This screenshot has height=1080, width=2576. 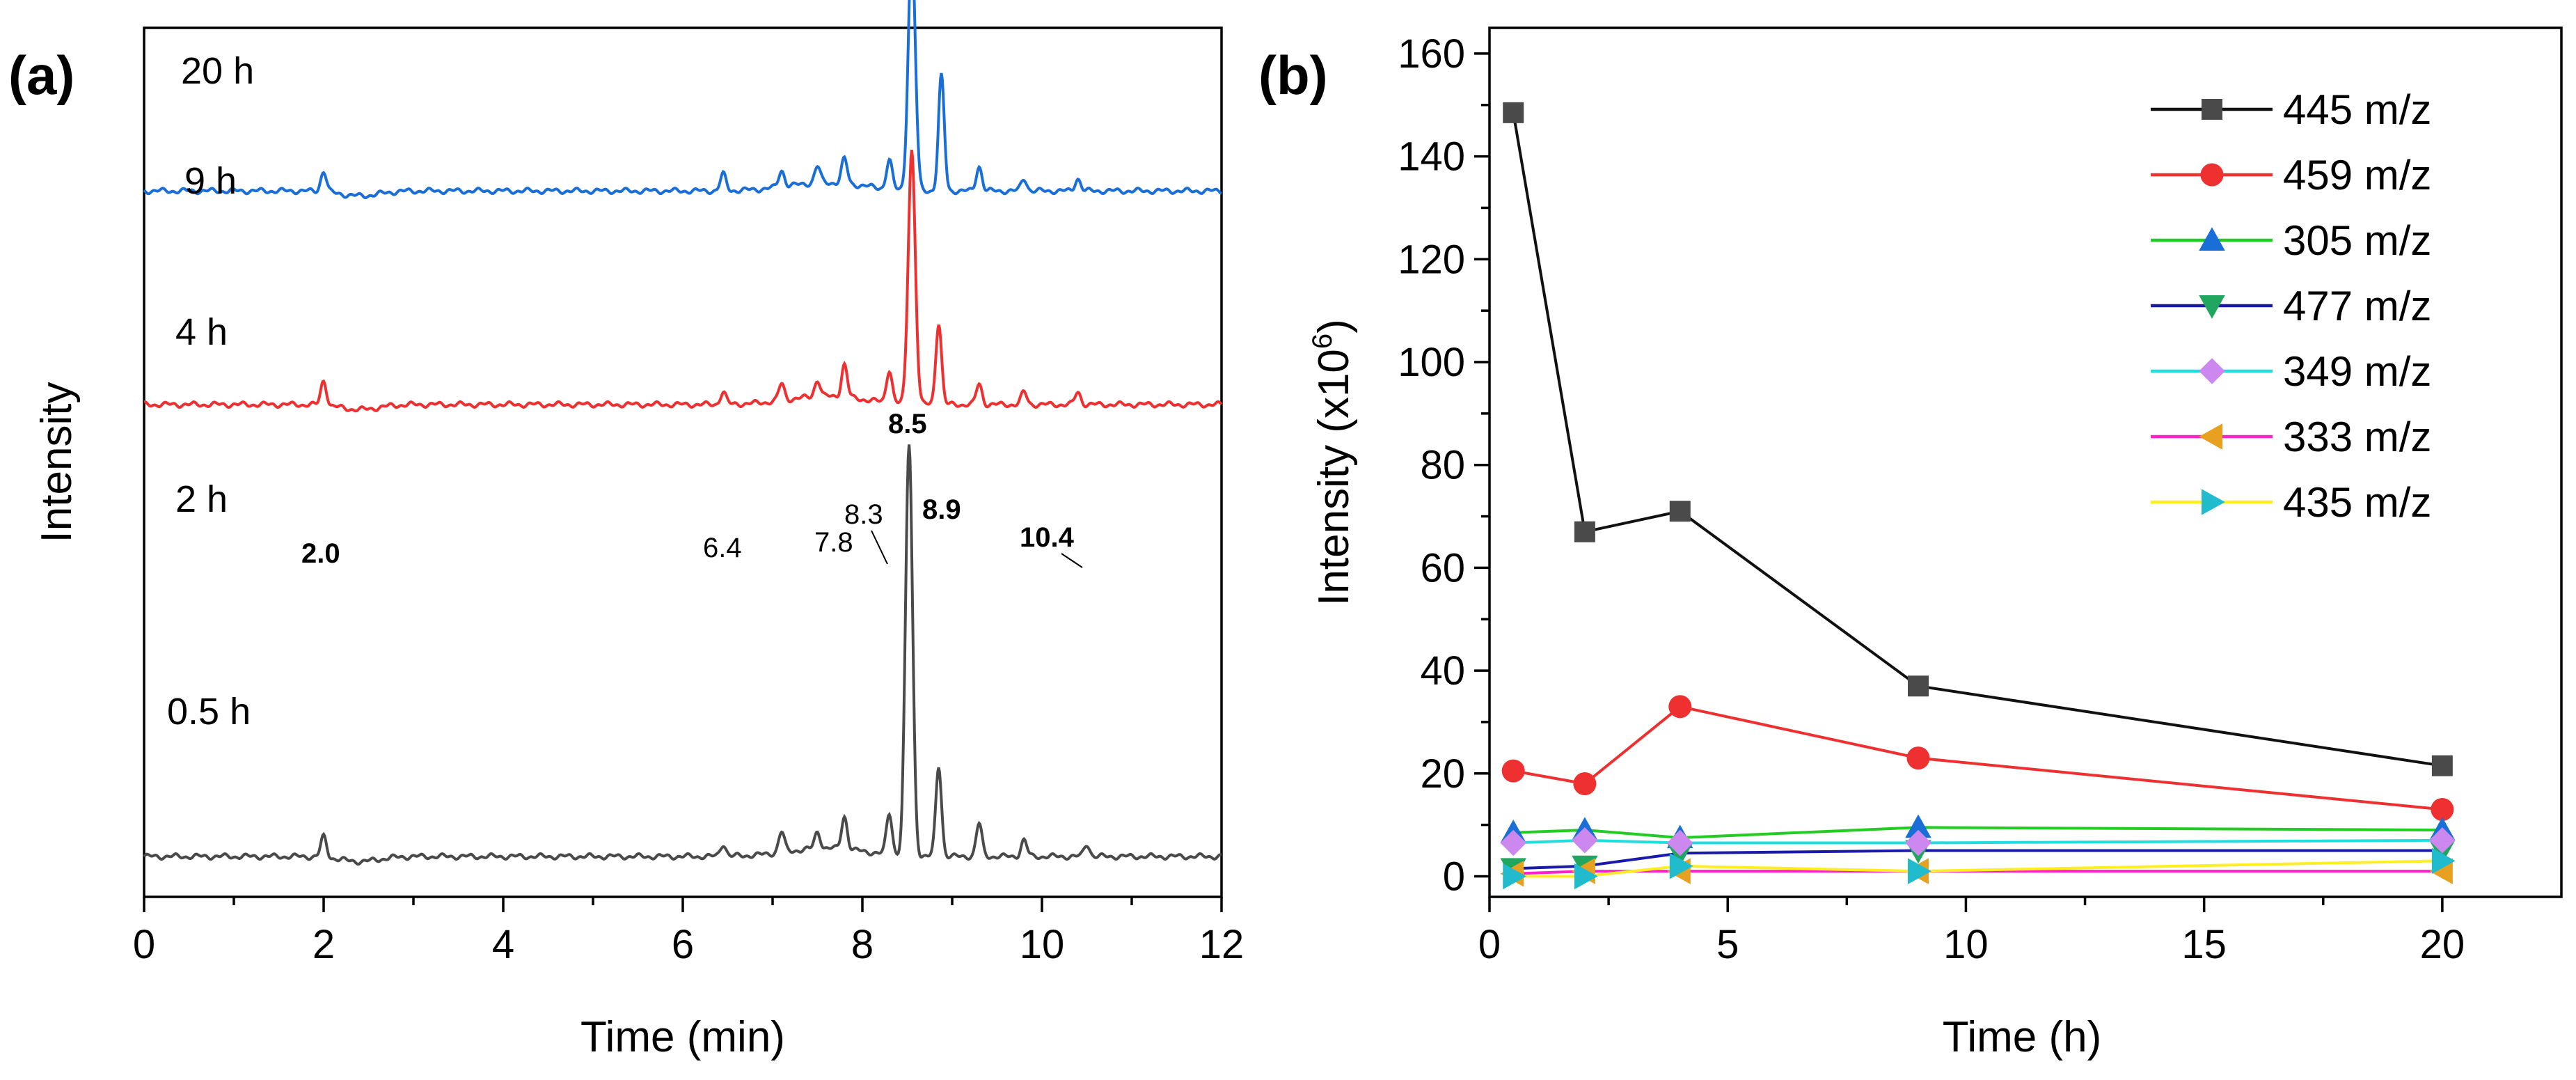 I want to click on series-459-mz, so click(x=1977, y=758).